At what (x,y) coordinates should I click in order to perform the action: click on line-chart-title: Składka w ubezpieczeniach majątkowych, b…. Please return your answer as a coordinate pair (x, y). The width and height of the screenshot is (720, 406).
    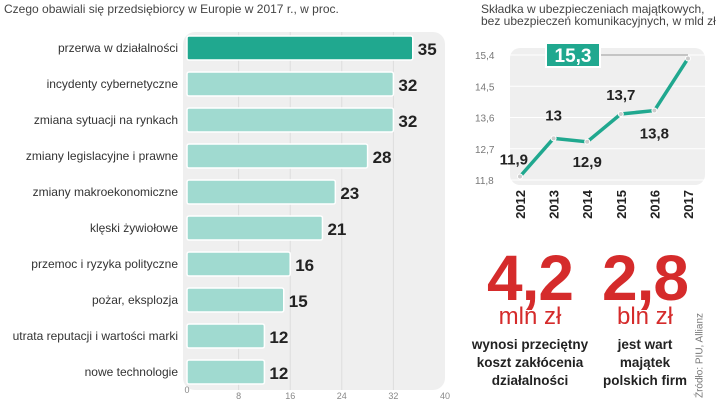
    Looking at the image, I should click on (598, 15).